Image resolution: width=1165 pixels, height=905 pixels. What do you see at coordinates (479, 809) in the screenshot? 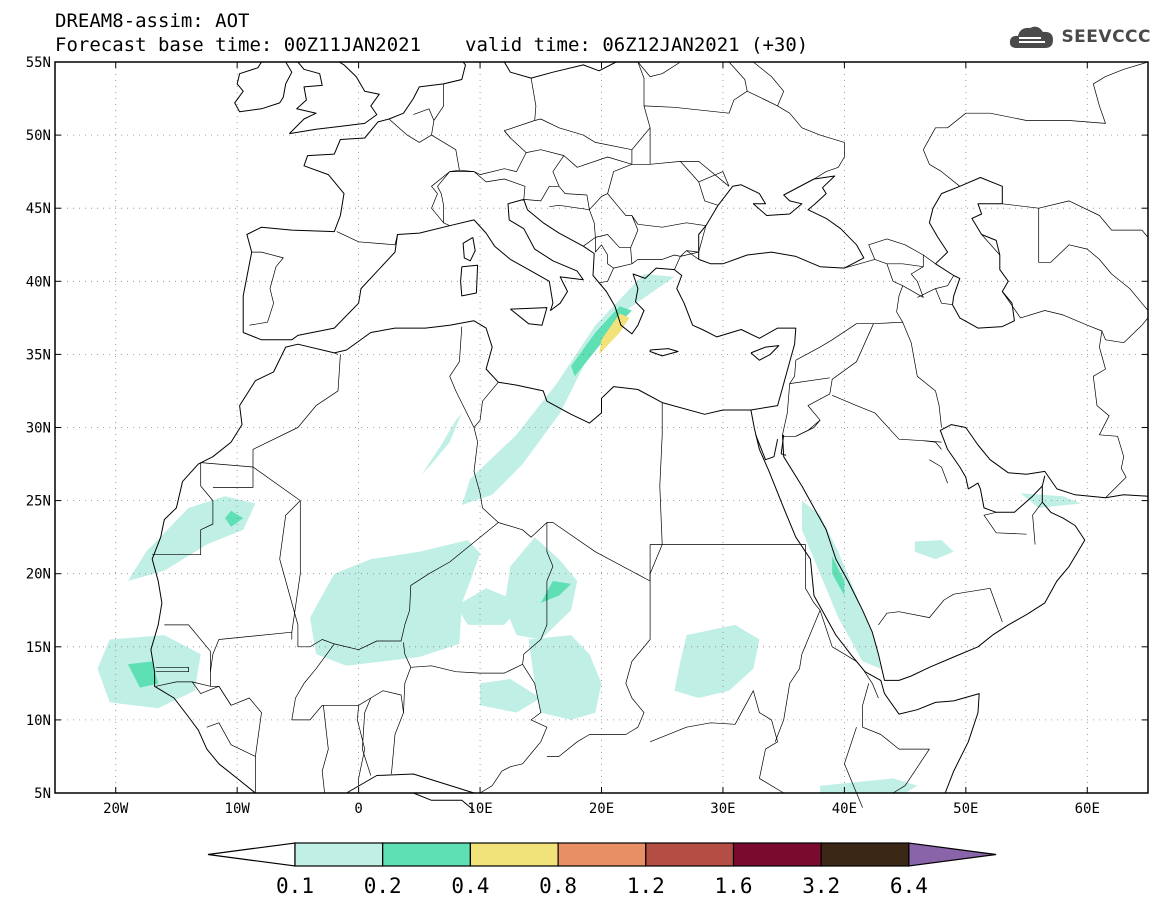
I see `x-tick-label: 10E` at bounding box center [479, 809].